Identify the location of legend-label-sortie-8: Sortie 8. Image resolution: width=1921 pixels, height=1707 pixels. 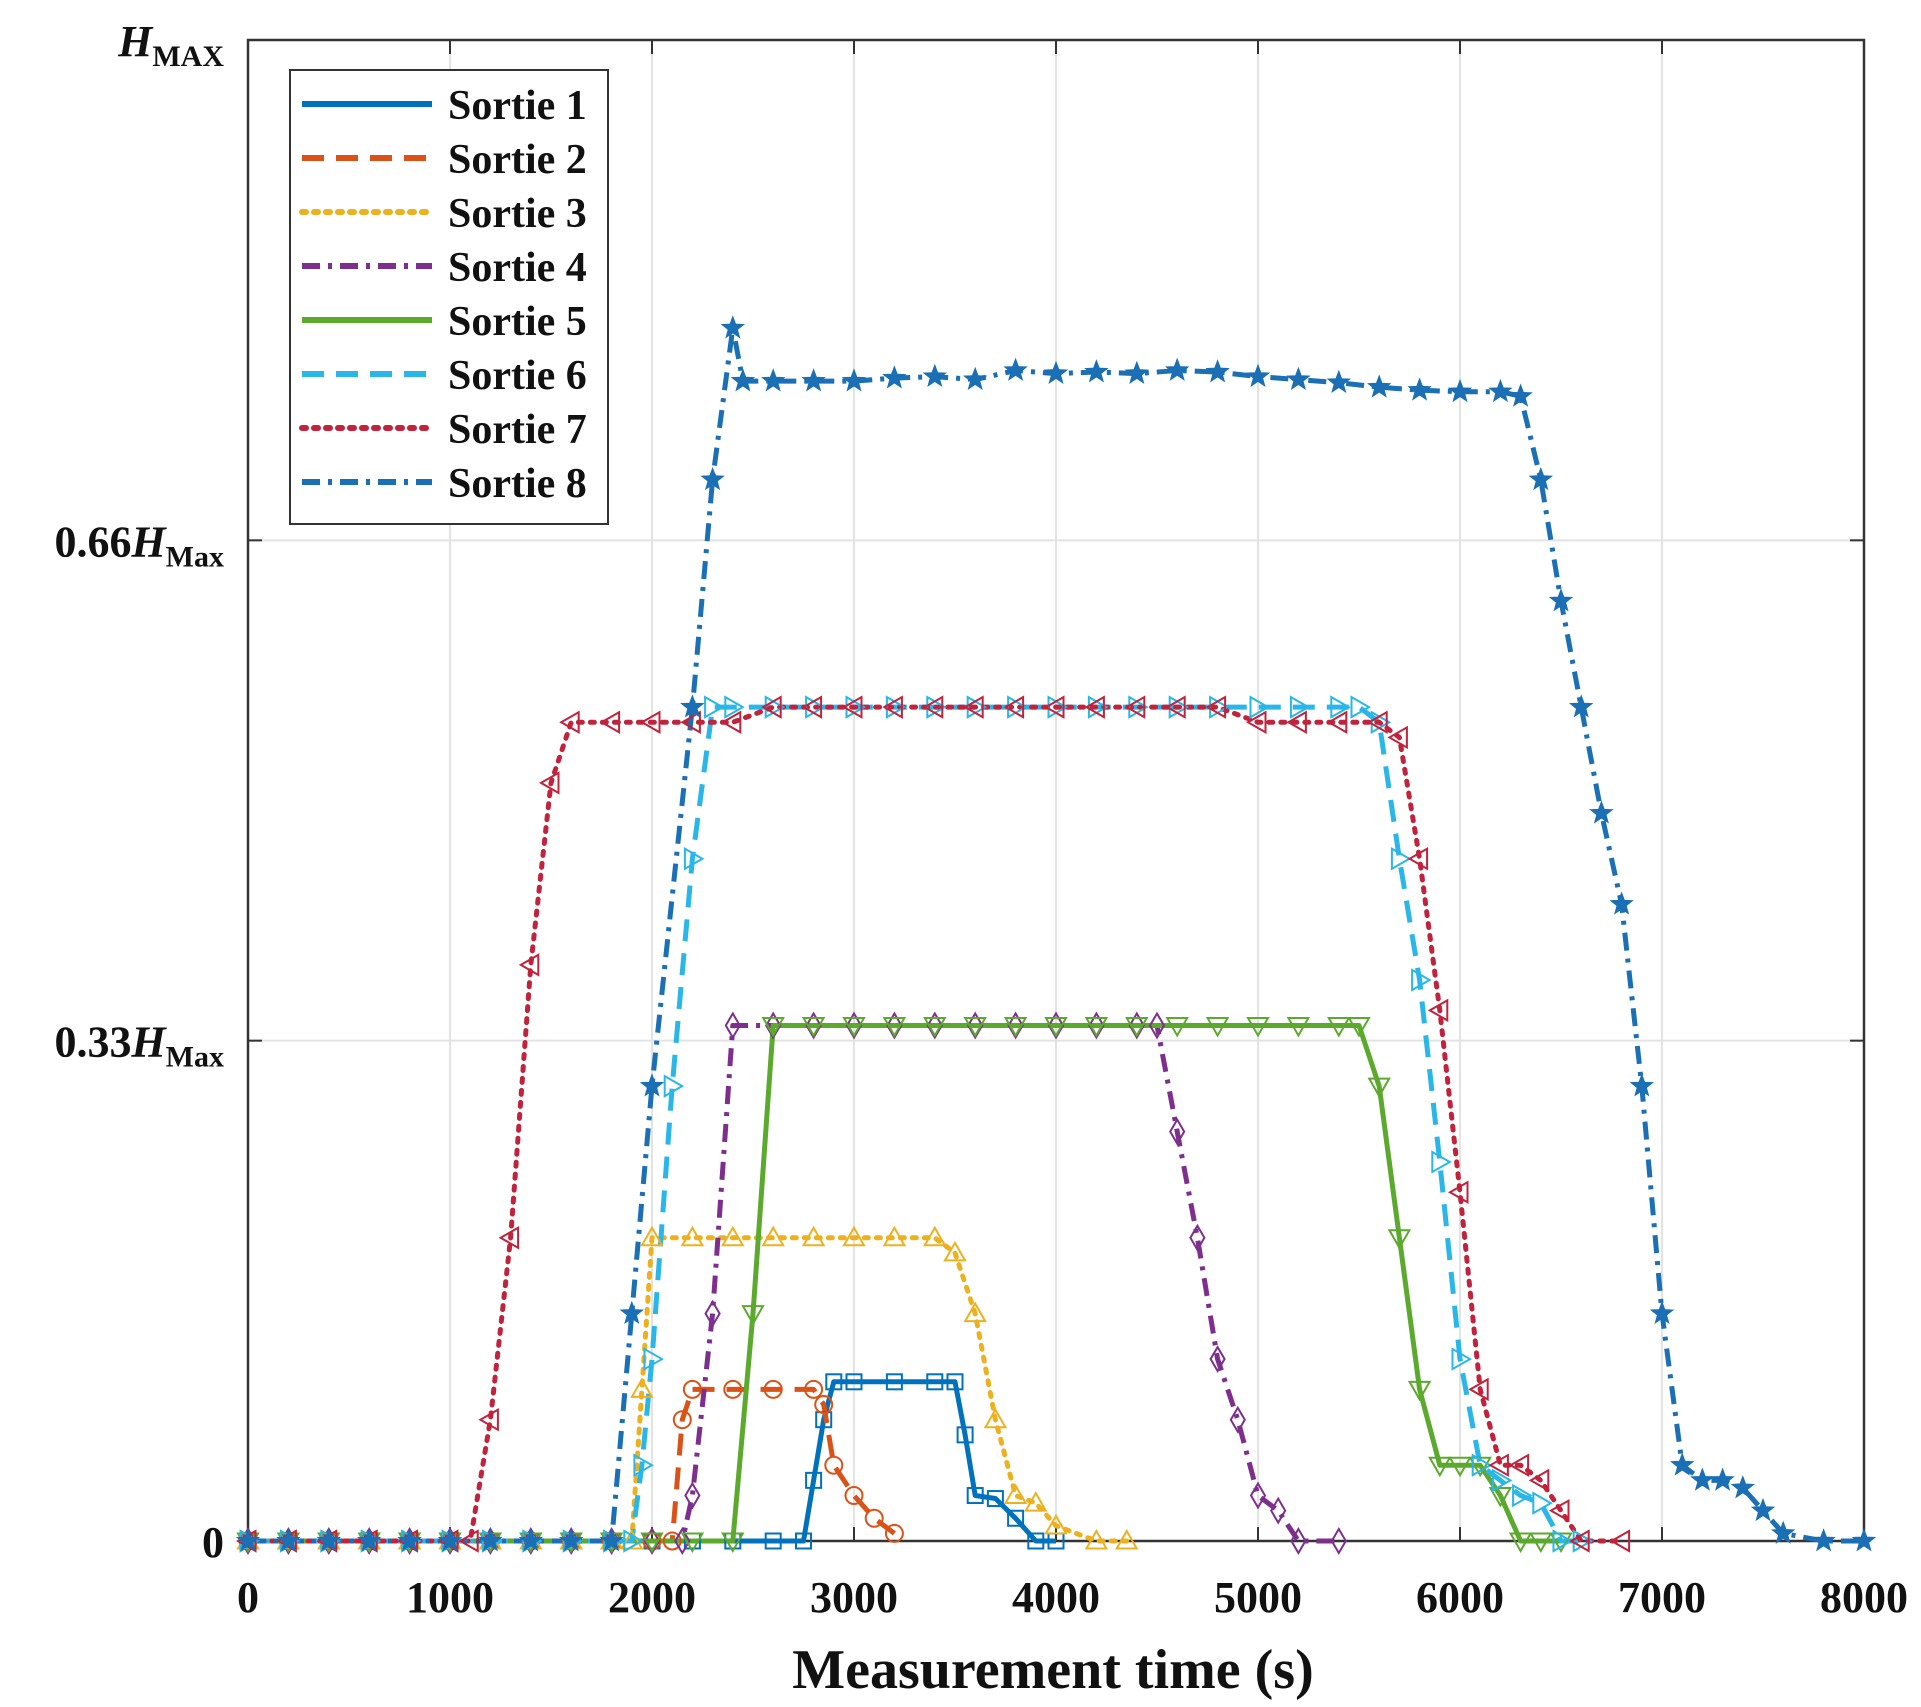
(517, 484).